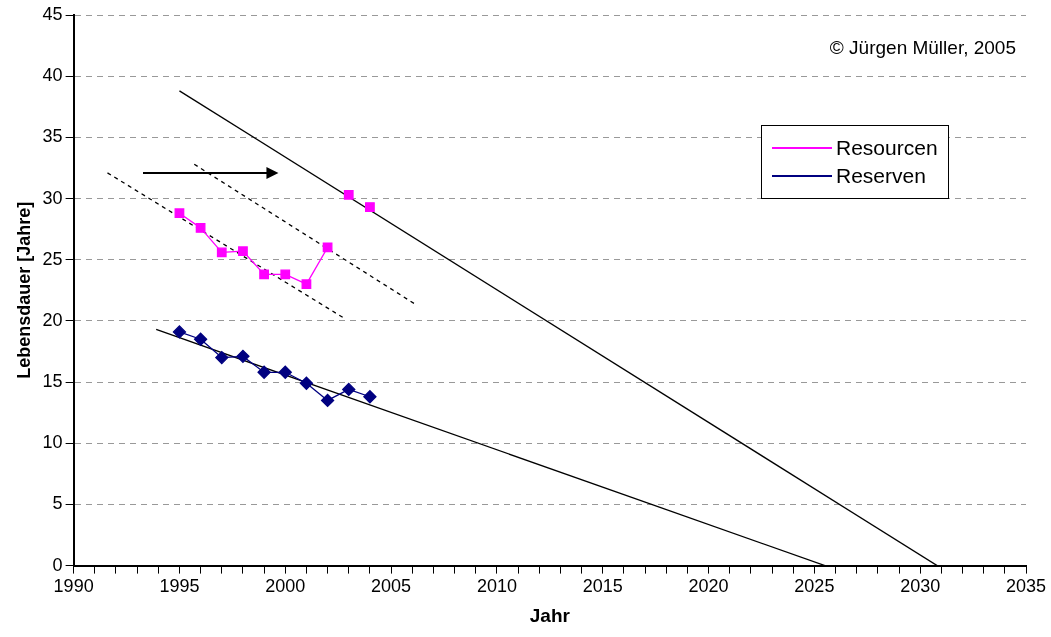 This screenshot has height=637, width=1051. I want to click on x-tick-label: 2030, so click(920, 586).